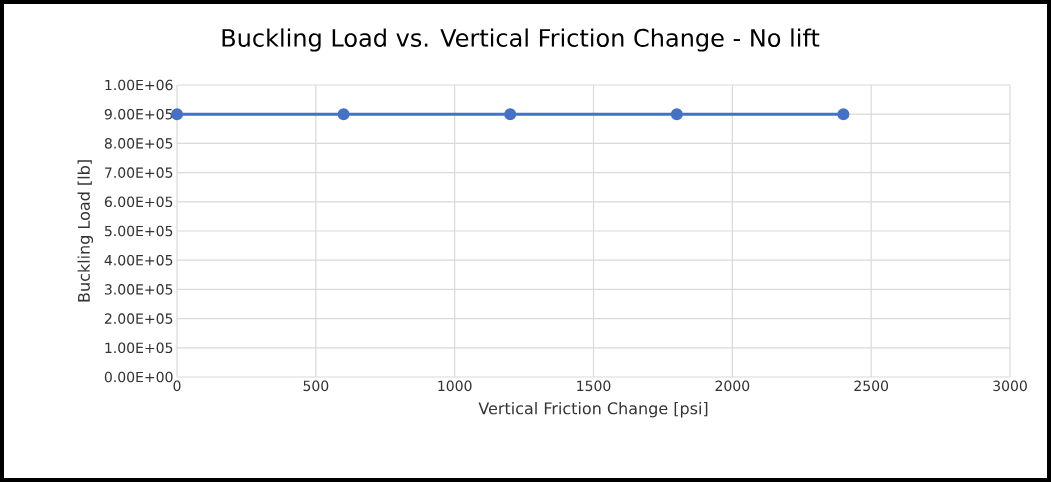 This screenshot has height=482, width=1051. What do you see at coordinates (138, 289) in the screenshot?
I see `y-tick-label: 3.00E+05` at bounding box center [138, 289].